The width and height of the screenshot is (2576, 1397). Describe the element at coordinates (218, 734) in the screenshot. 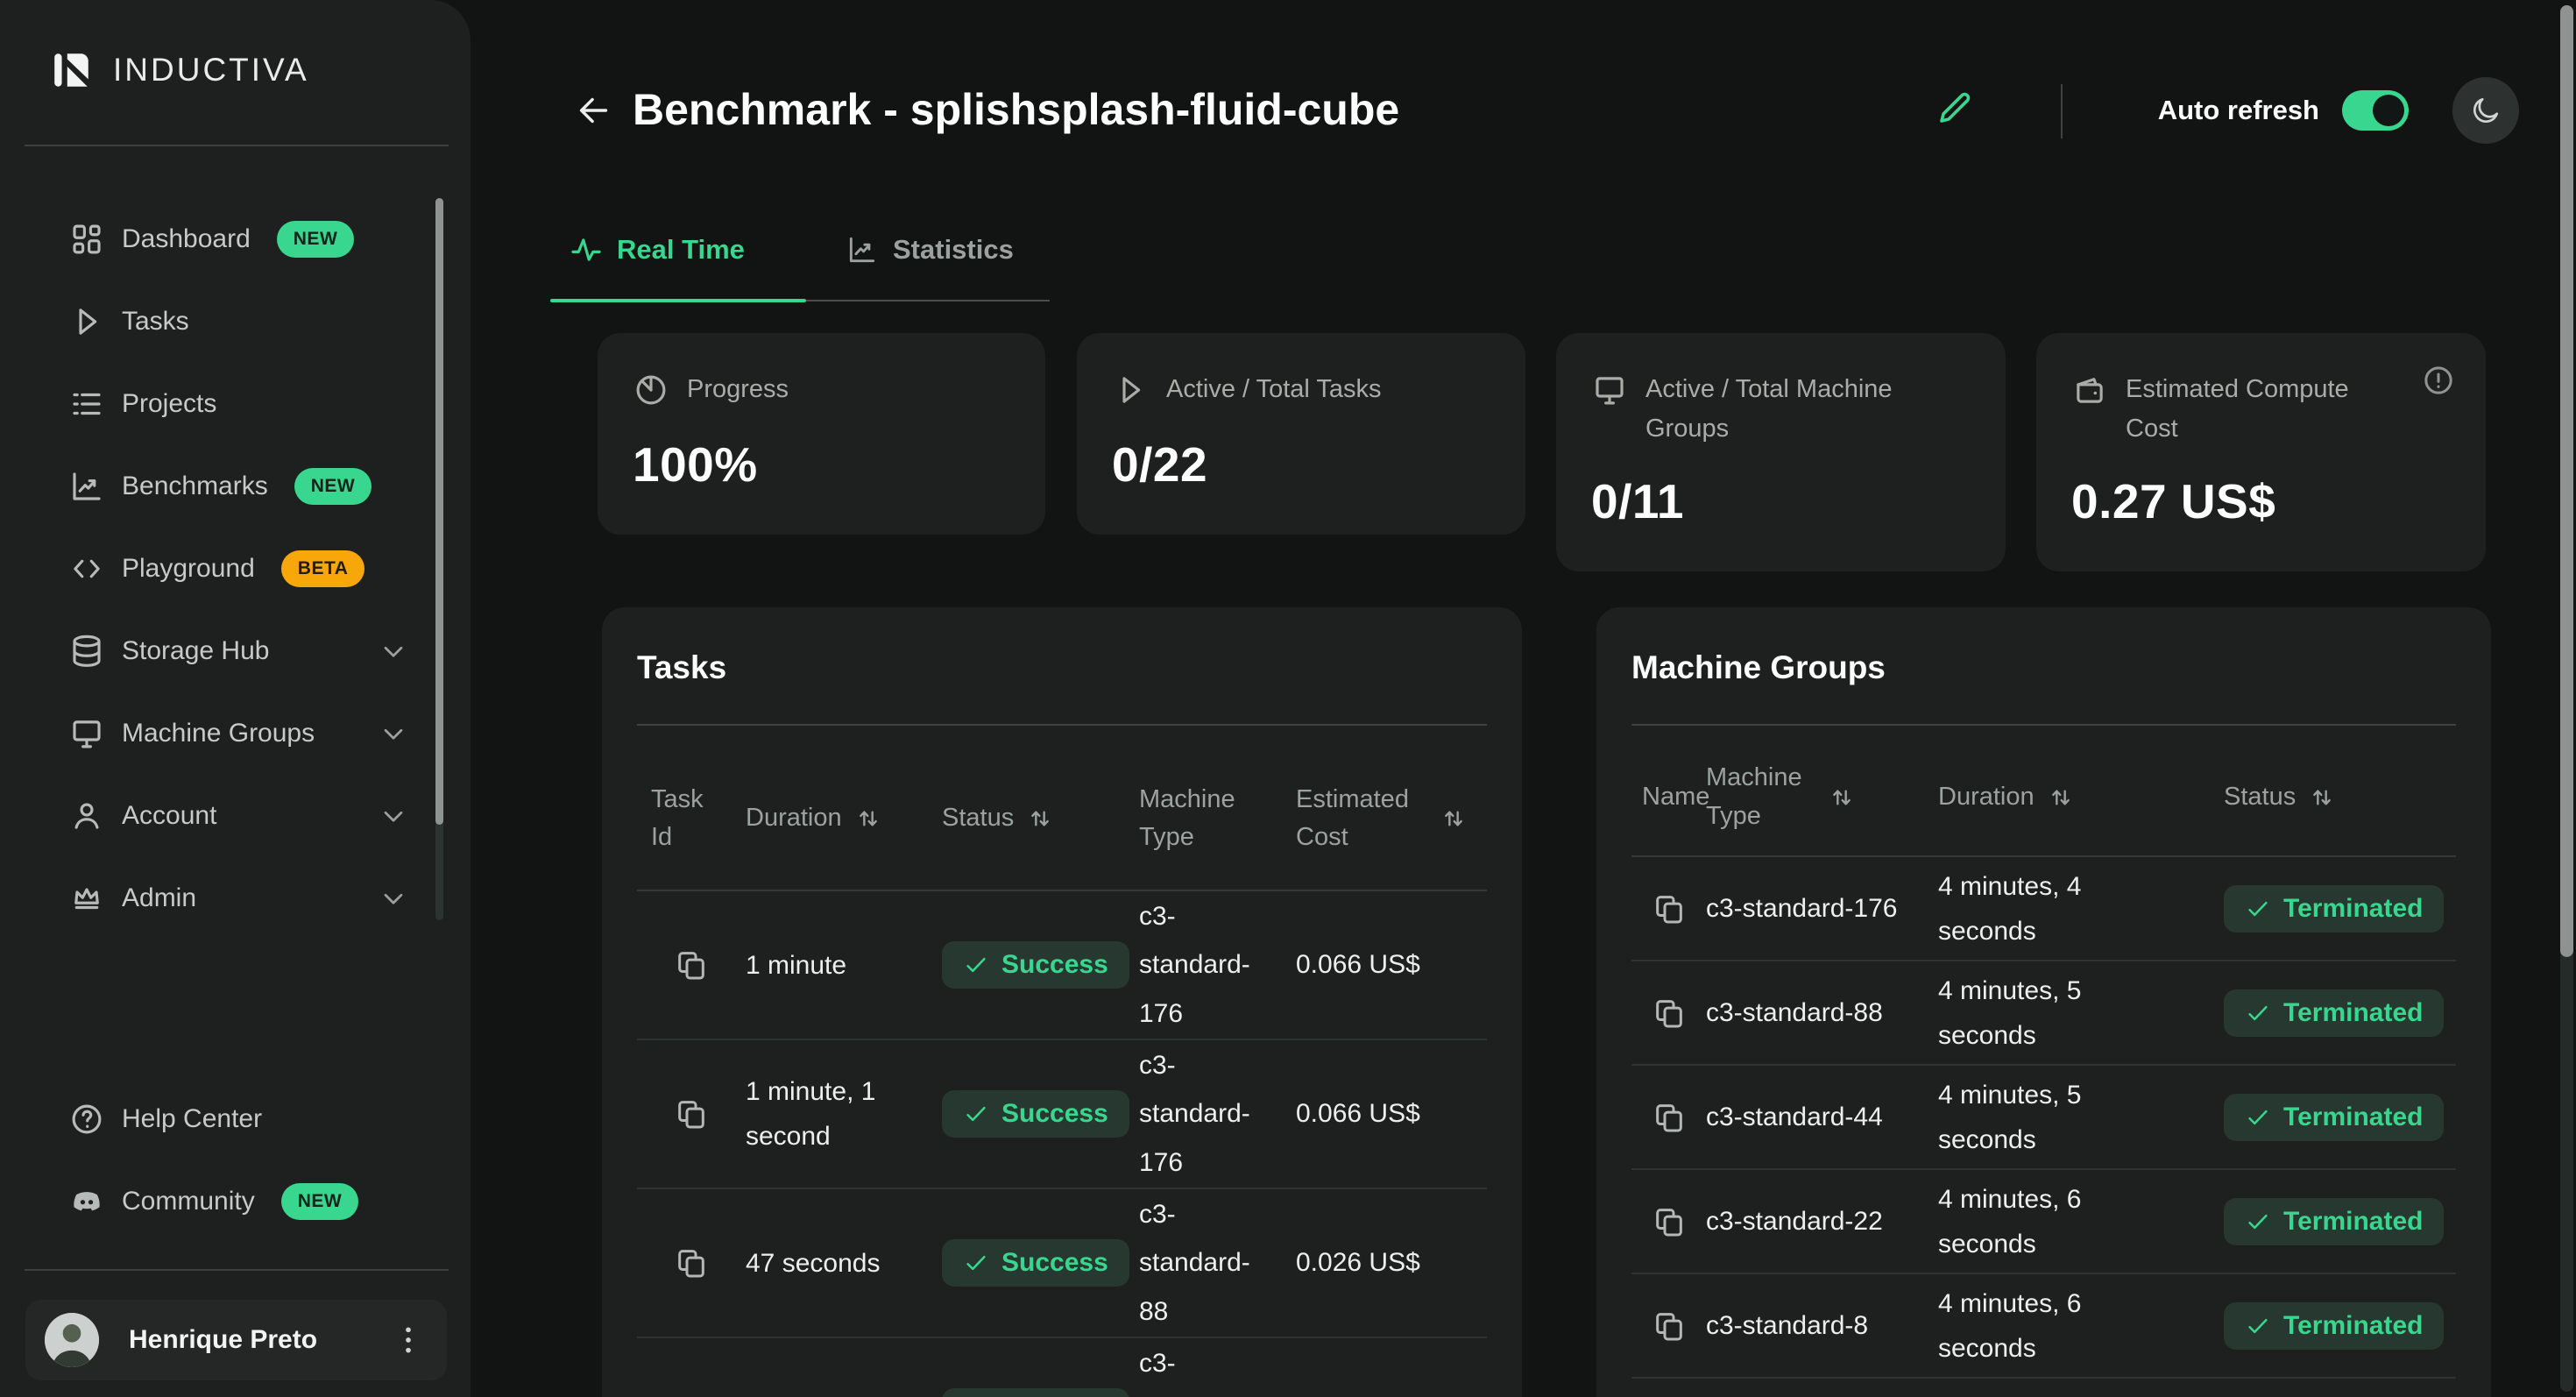

I see `sidebar-item-label: Machine Groups` at that location.